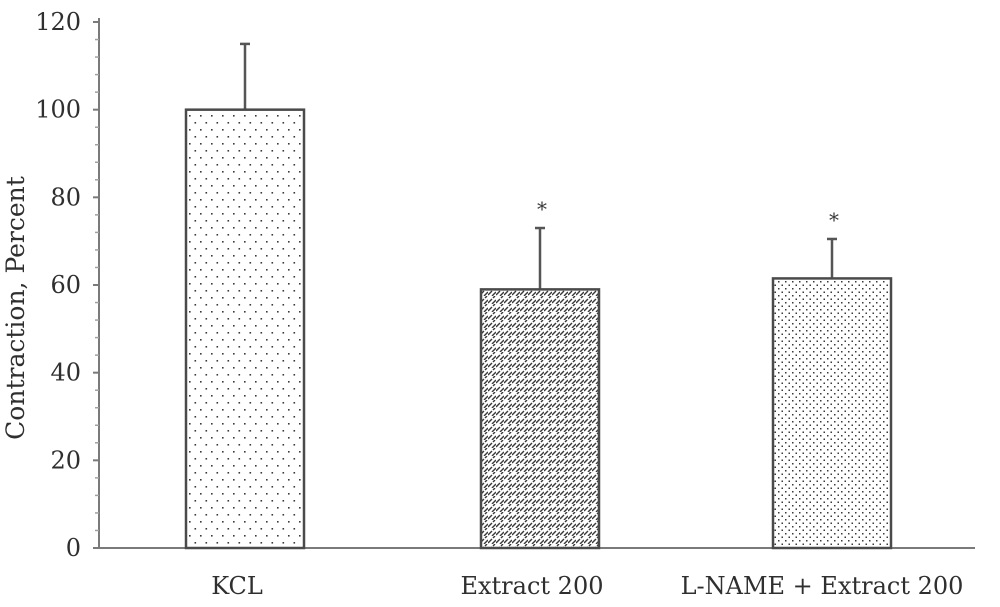  What do you see at coordinates (822, 586) in the screenshot?
I see `x-tick-label: L-NAME + Extract 200` at bounding box center [822, 586].